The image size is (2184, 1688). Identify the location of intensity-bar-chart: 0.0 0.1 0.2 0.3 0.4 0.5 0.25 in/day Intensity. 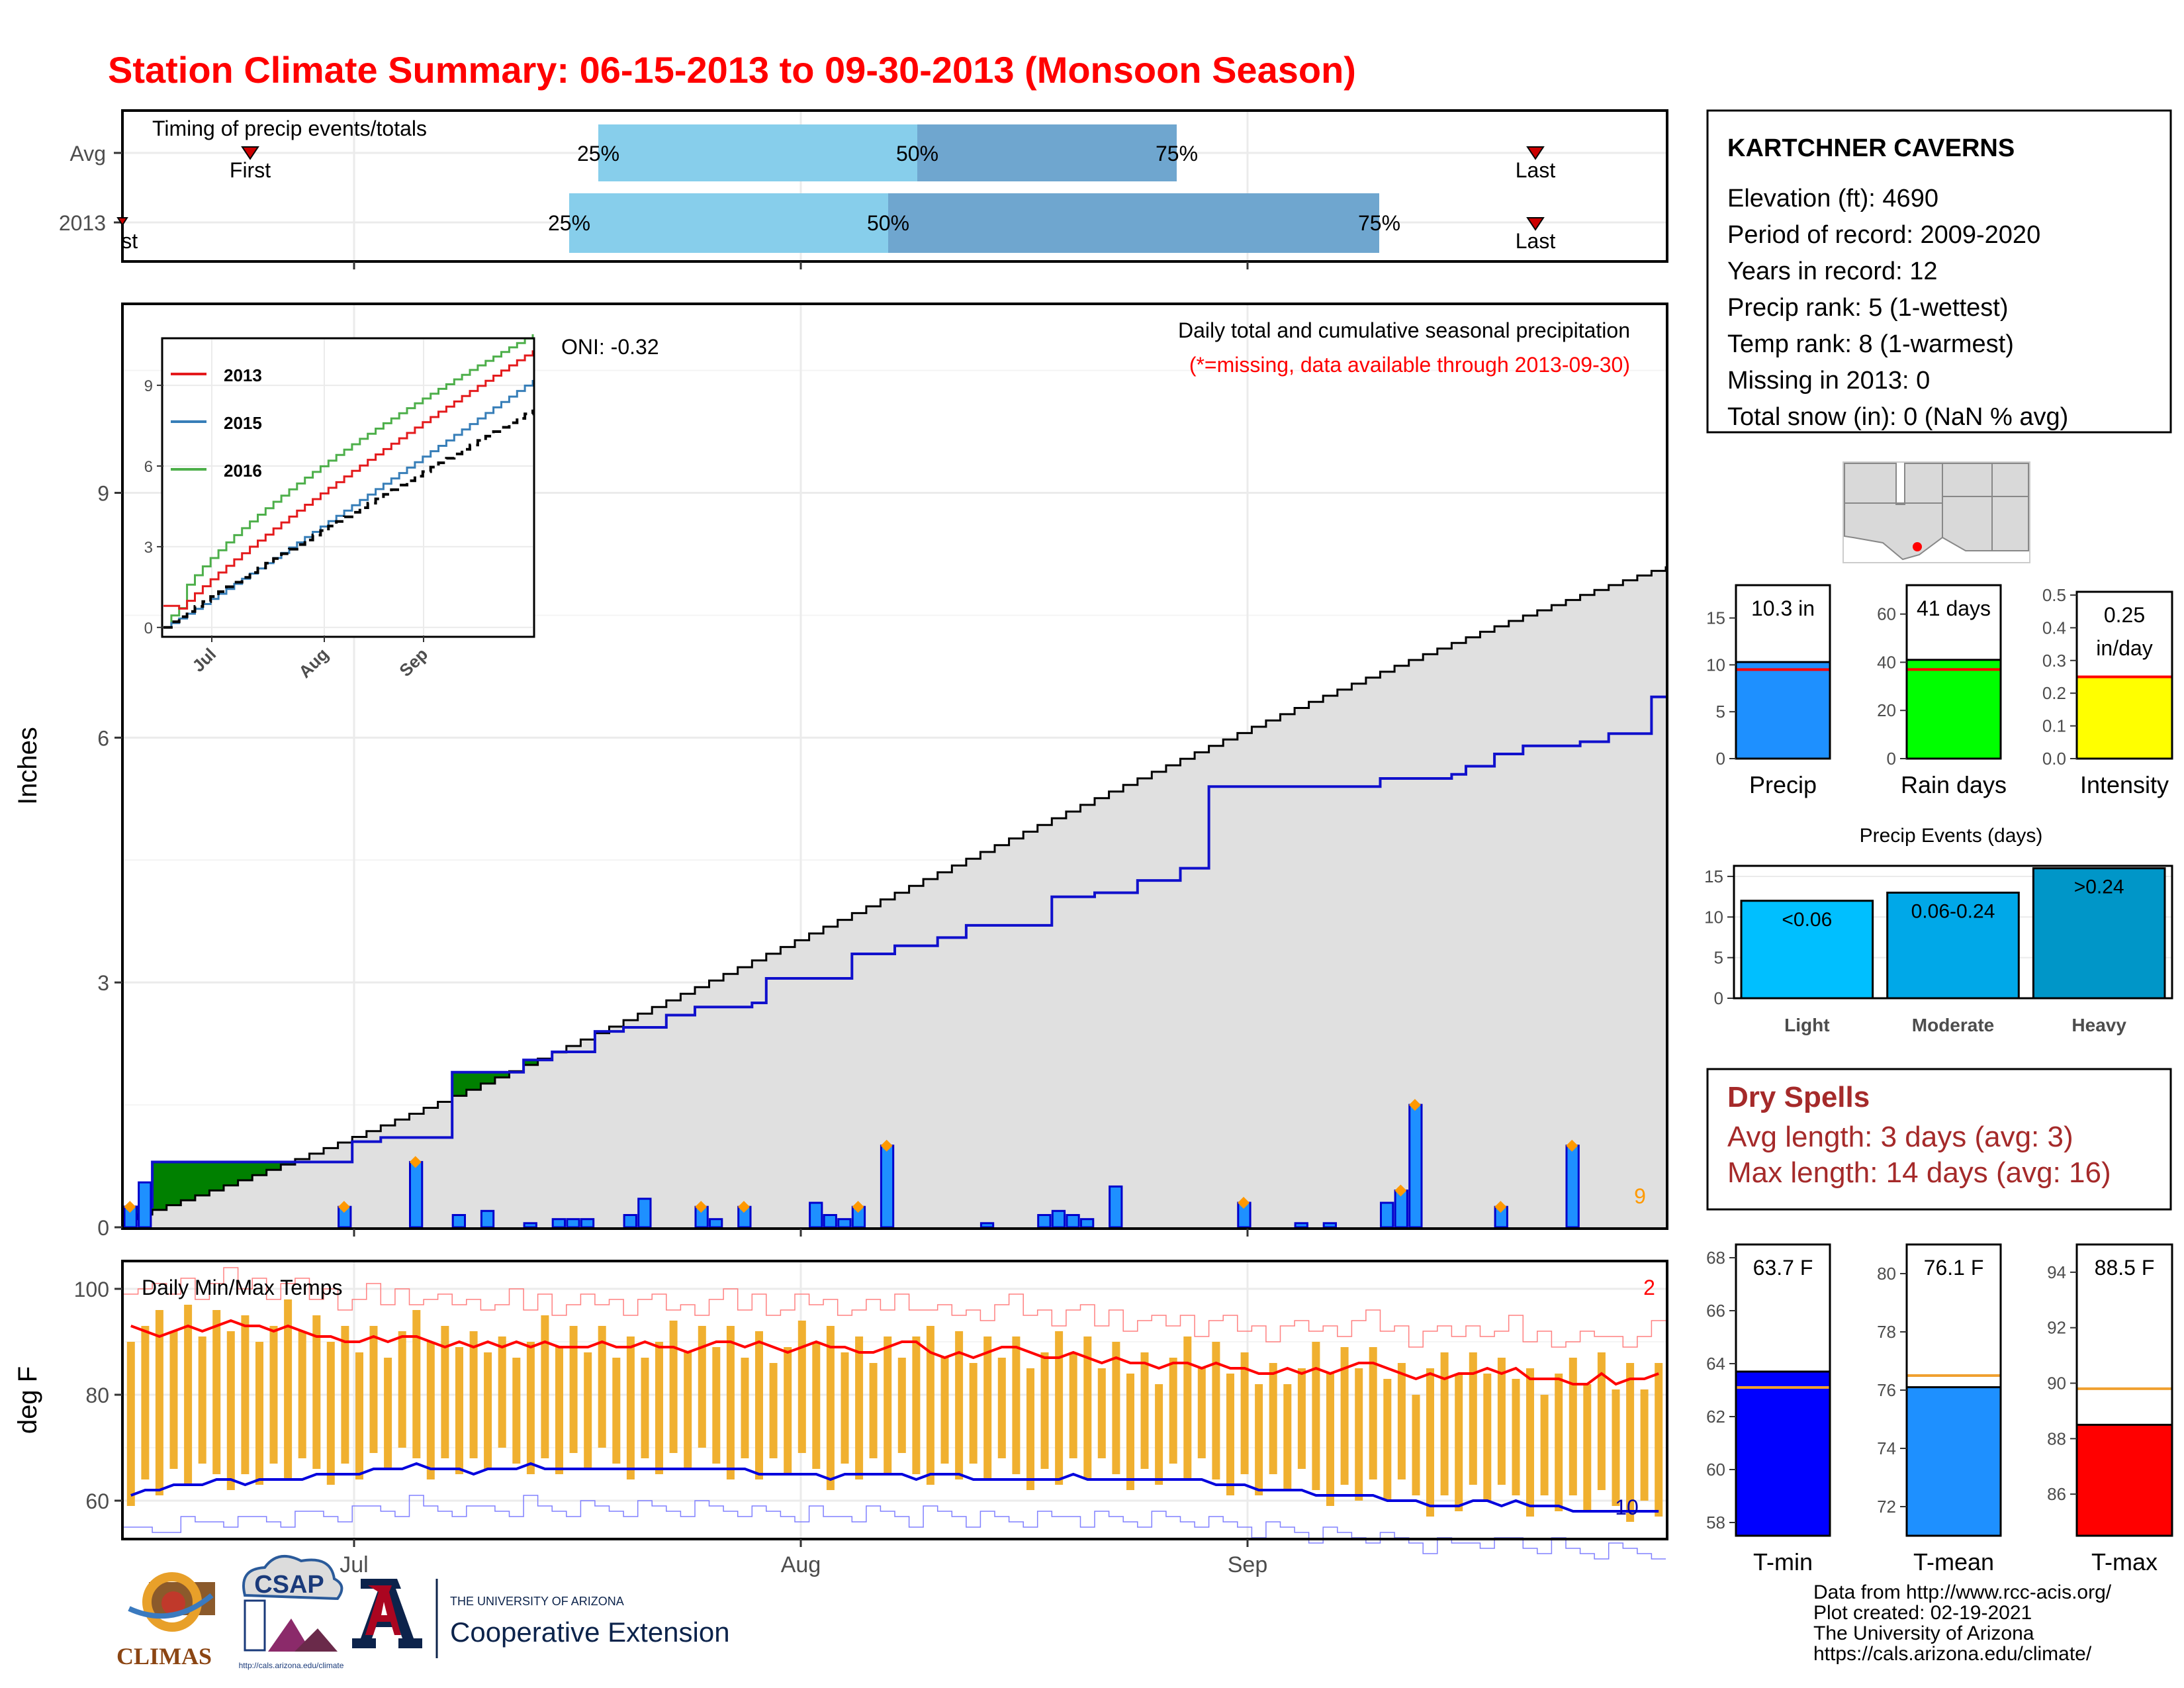
(2107, 691).